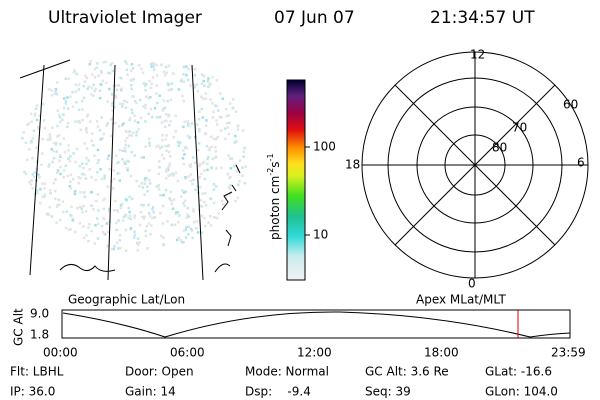 This screenshot has height=400, width=600. I want to click on x-tick-label: 12:00, so click(314, 353).